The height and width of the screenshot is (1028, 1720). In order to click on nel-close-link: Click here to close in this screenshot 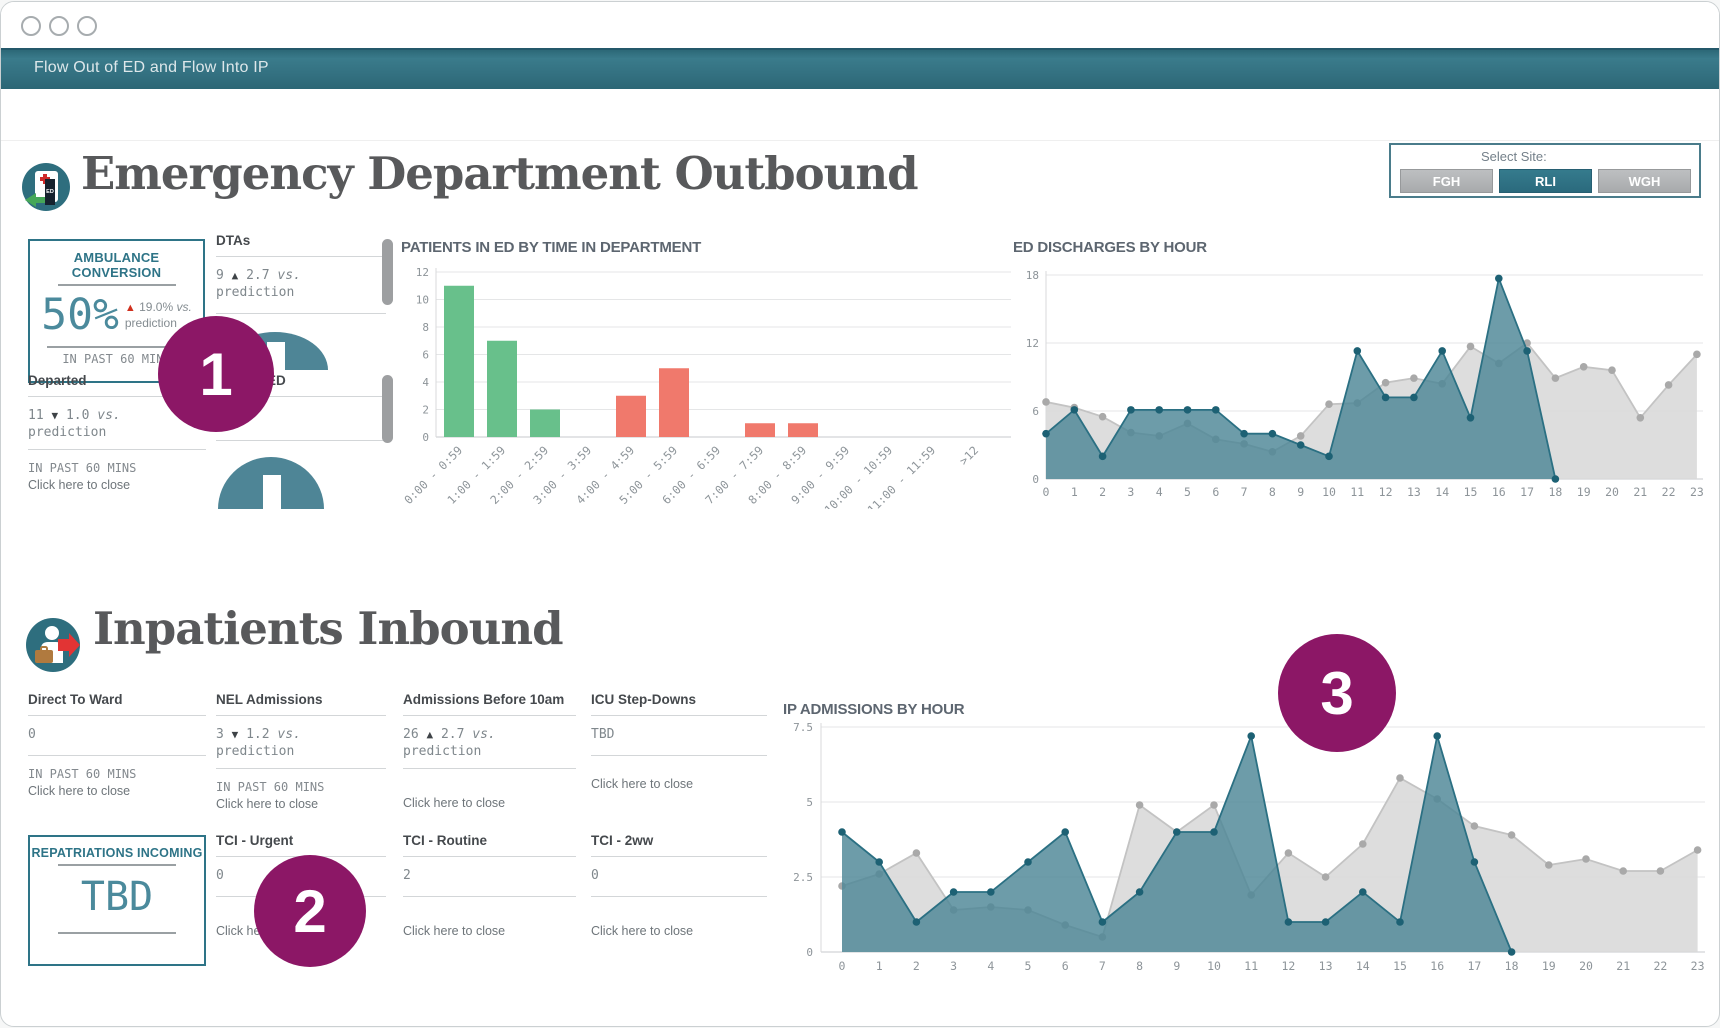, I will do `click(267, 804)`.